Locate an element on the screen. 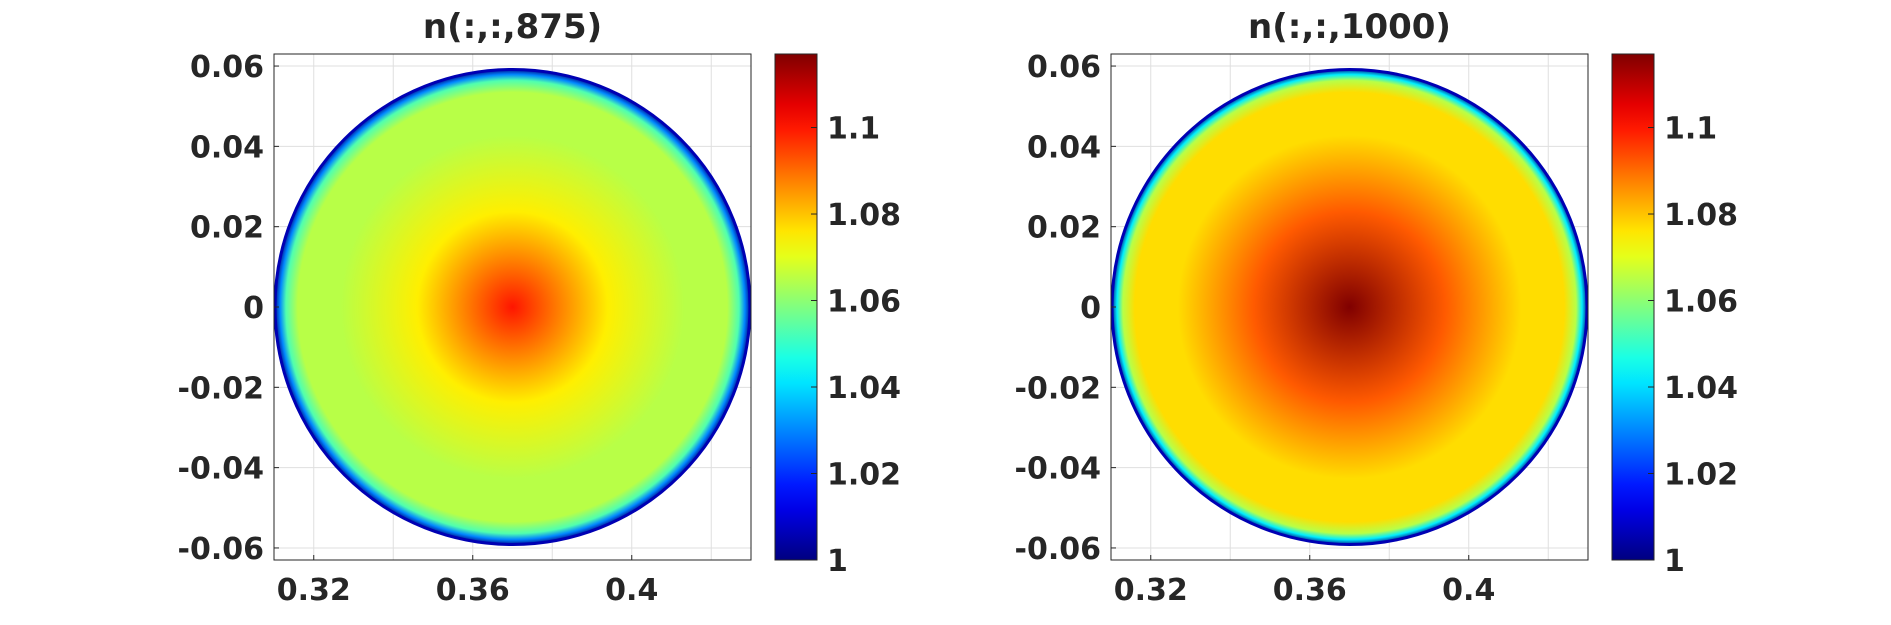  chart-title: n(:,:,875) is located at coordinates (512, 27).